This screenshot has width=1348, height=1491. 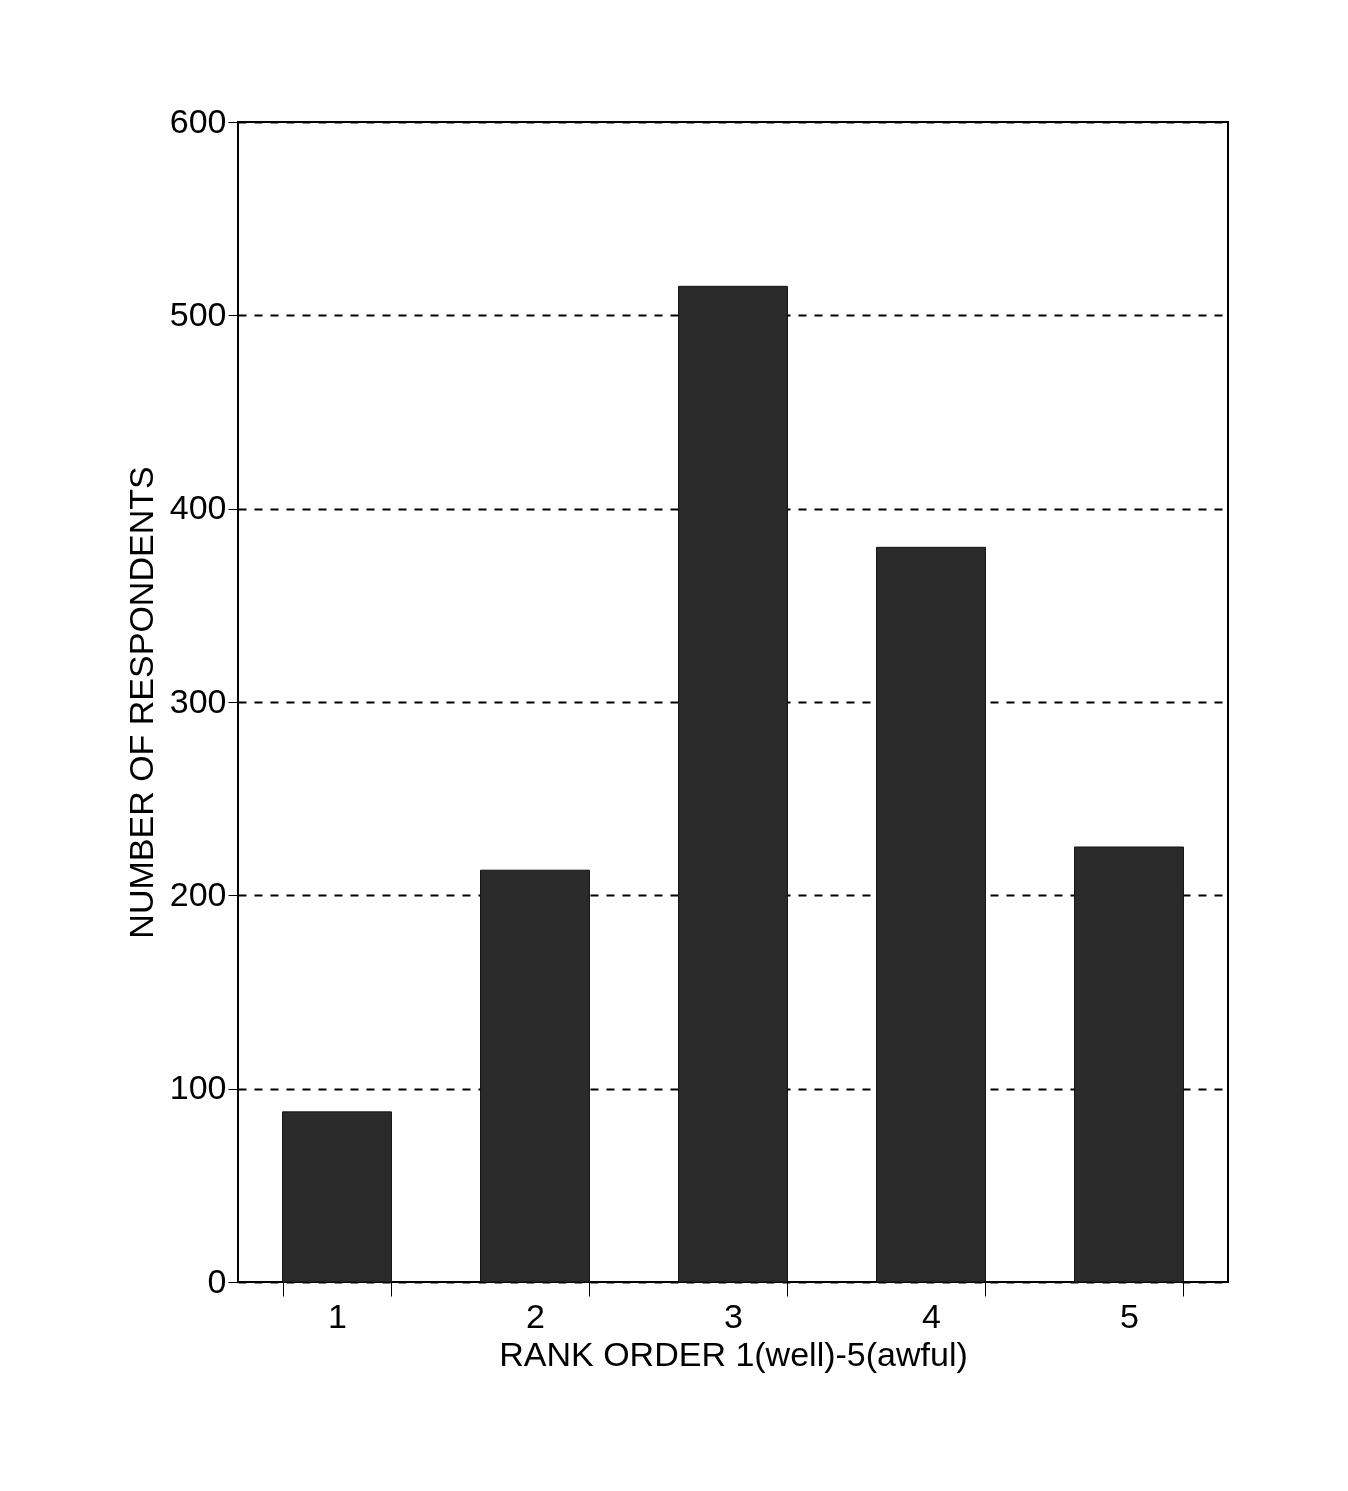 I want to click on x-axis-title: RANK ORDER 1(well)-5(awful), so click(x=733, y=1353).